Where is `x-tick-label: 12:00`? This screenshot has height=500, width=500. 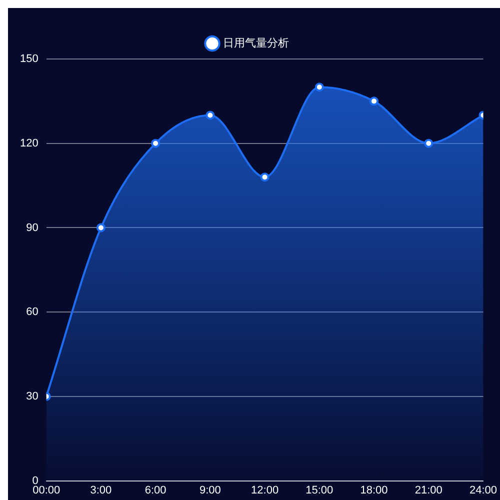
x-tick-label: 12:00 is located at coordinates (265, 490).